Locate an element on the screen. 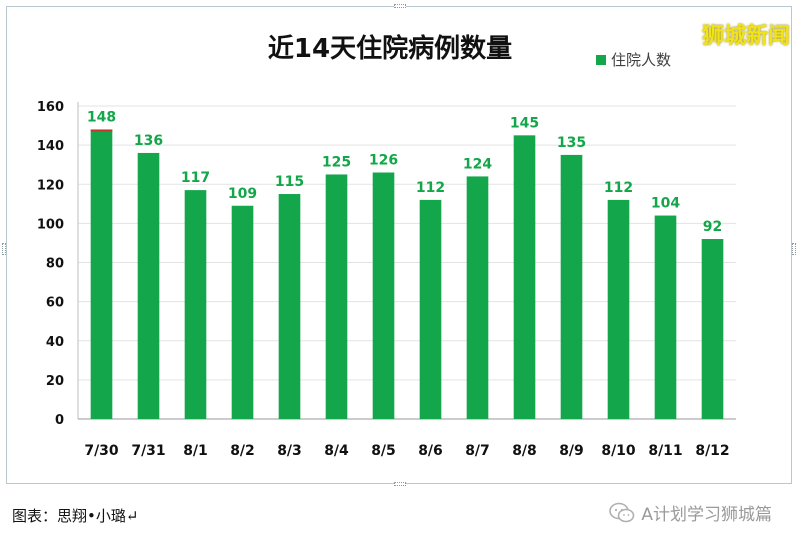  resize-handle-left is located at coordinates (4, 249).